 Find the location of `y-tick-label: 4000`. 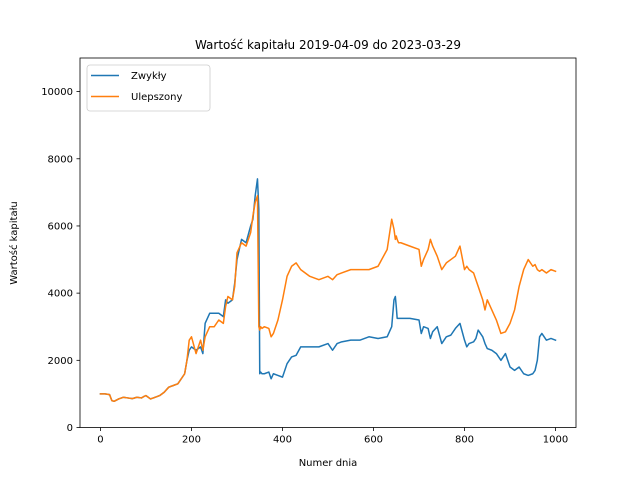

y-tick-label: 4000 is located at coordinates (60, 294).